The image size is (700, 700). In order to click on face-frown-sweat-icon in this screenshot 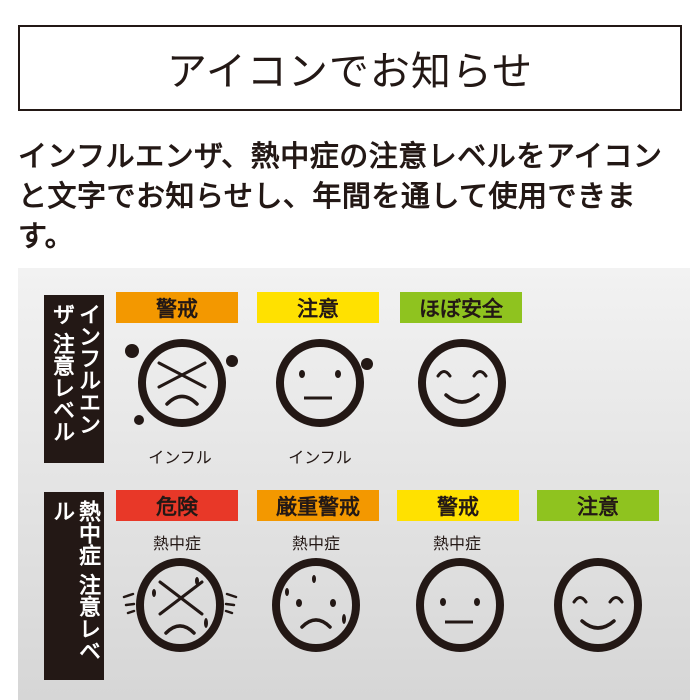, I will do `click(316, 605)`.